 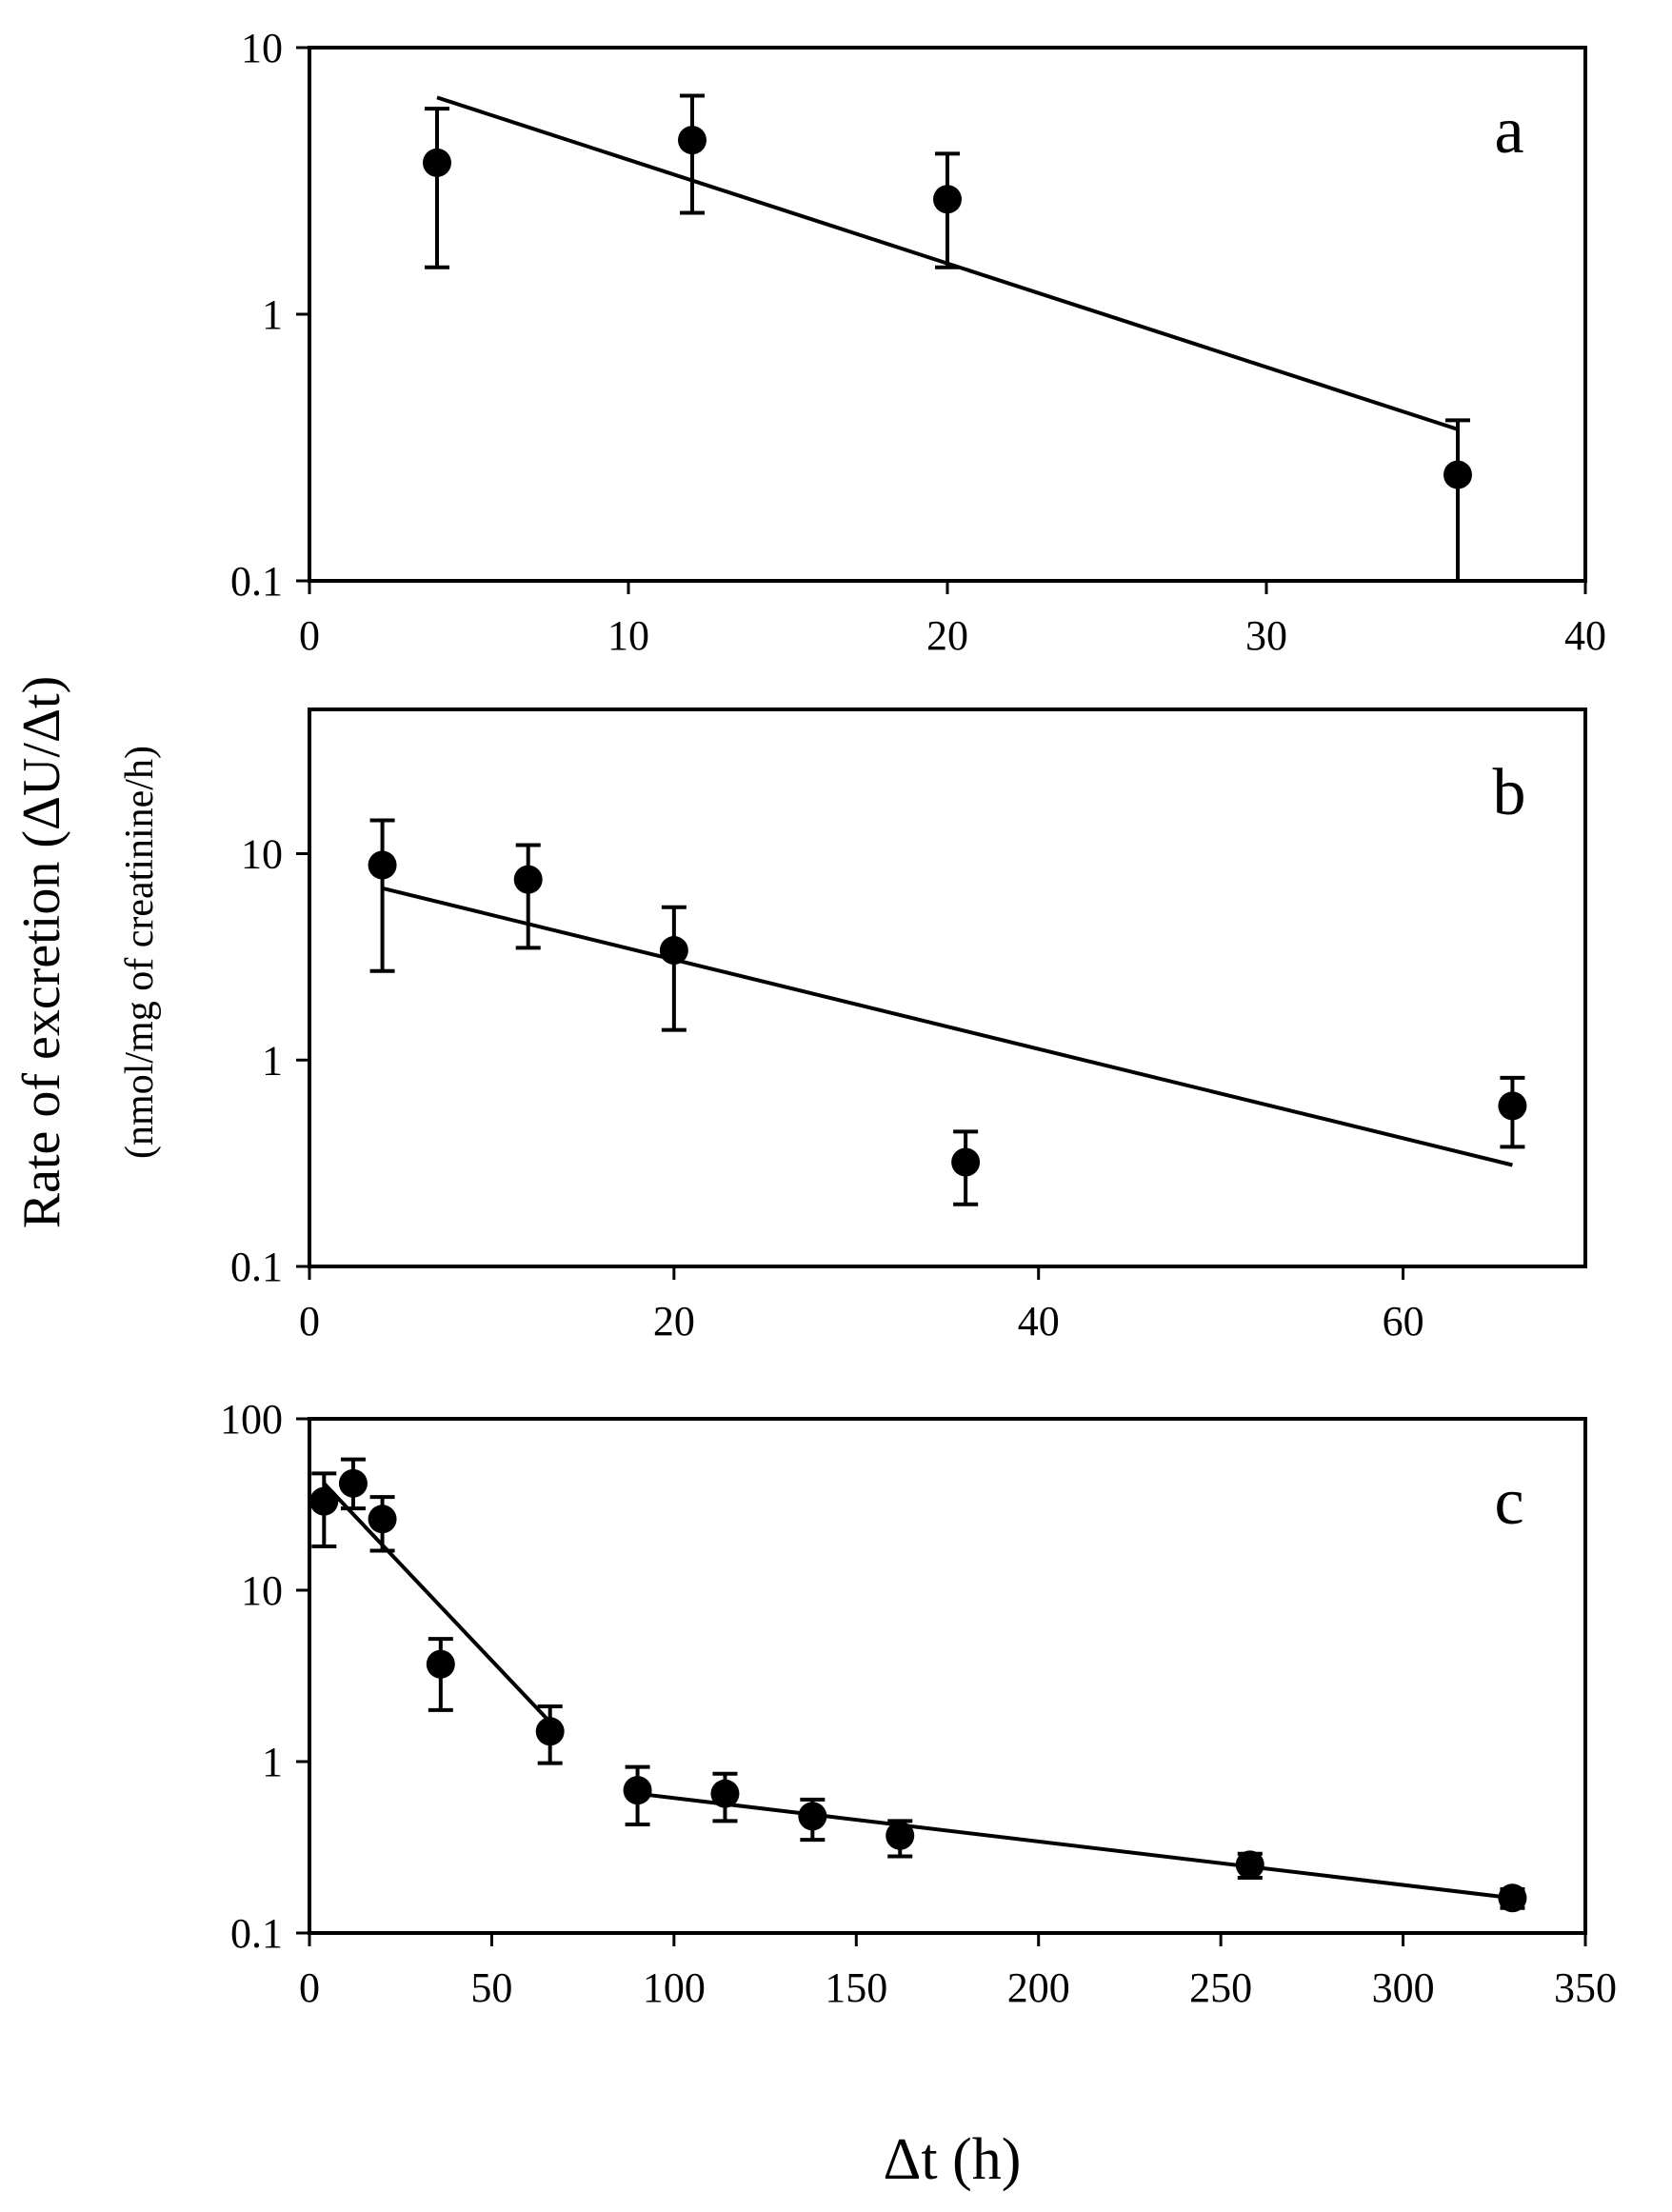 I want to click on x-tick-label: 100, so click(x=675, y=1987).